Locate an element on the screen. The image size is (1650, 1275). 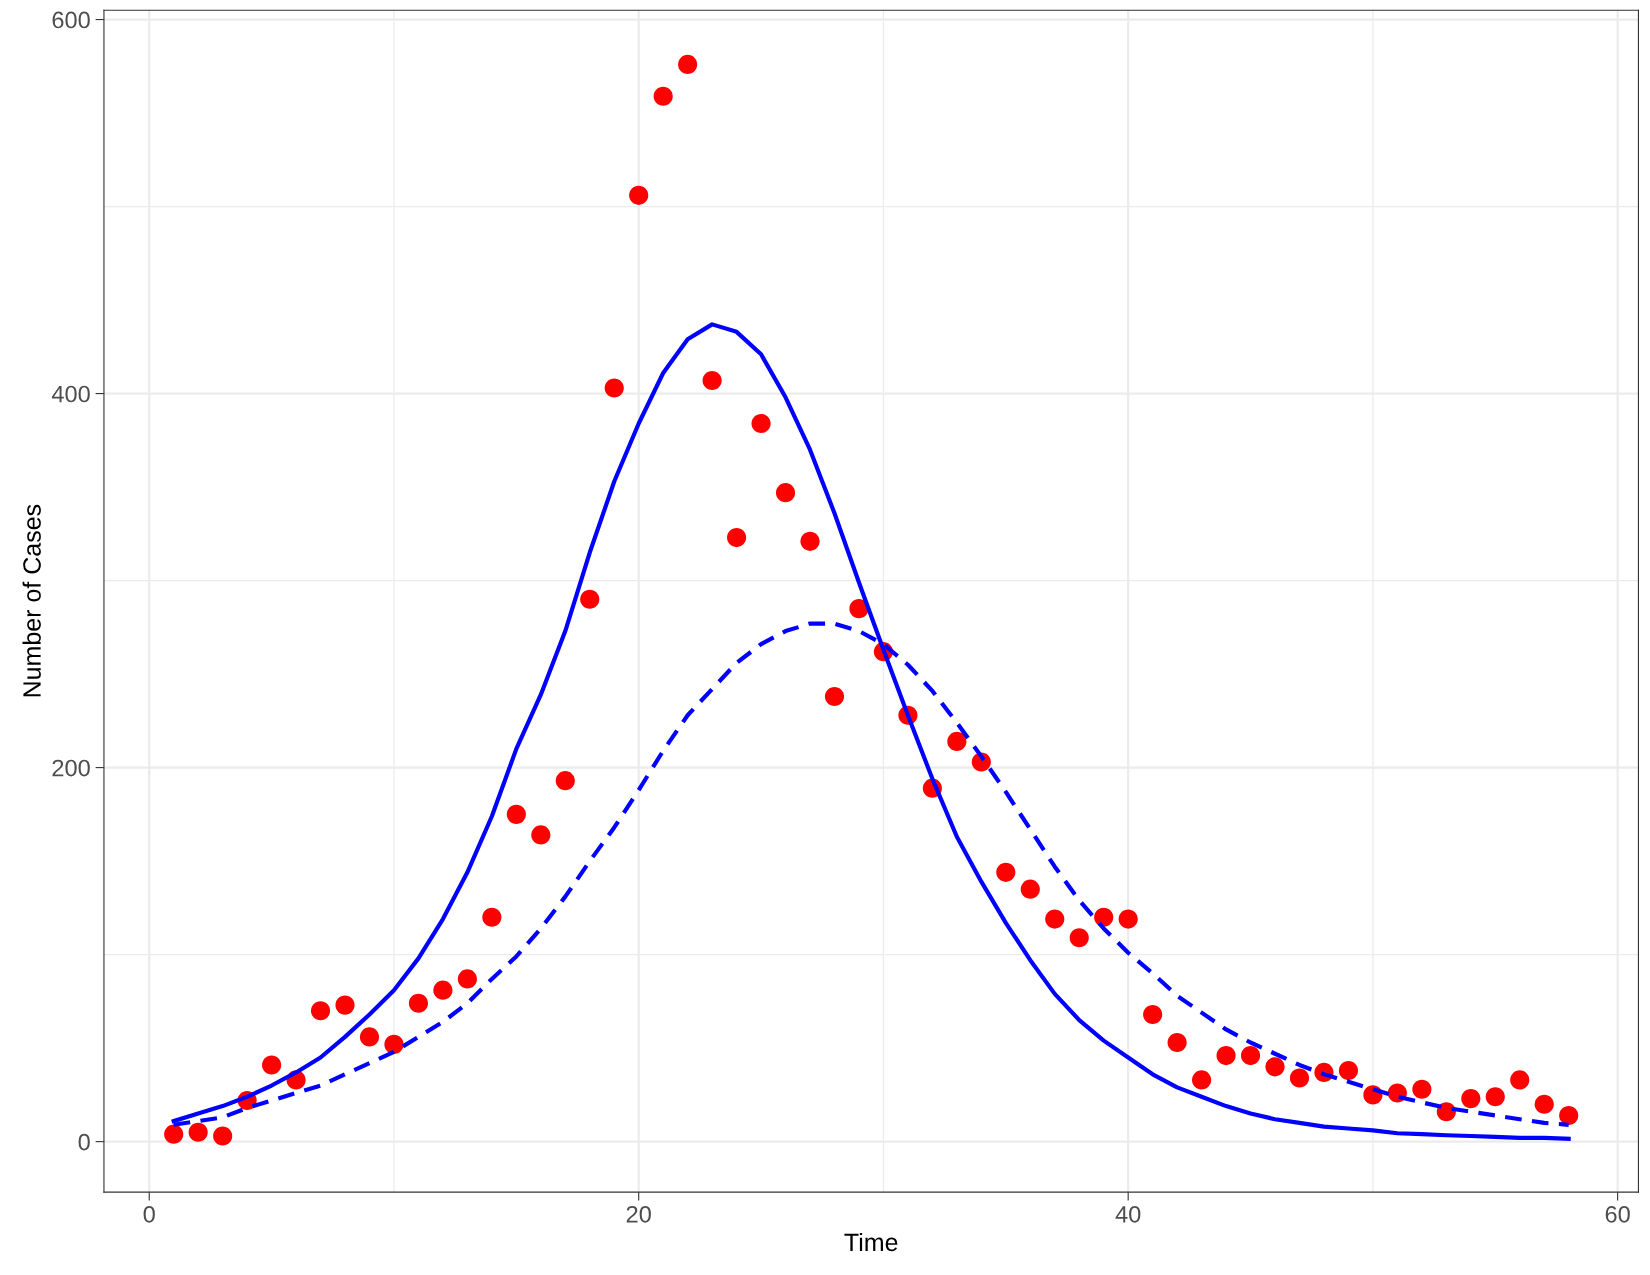
y-tick-label: 600 is located at coordinates (71, 20).